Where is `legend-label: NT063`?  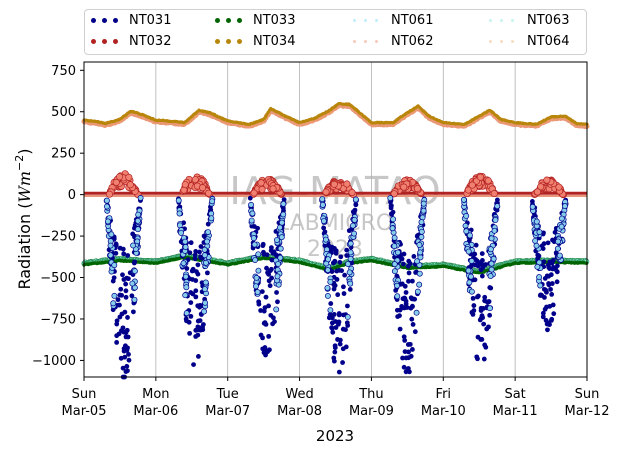 legend-label: NT063 is located at coordinates (548, 20).